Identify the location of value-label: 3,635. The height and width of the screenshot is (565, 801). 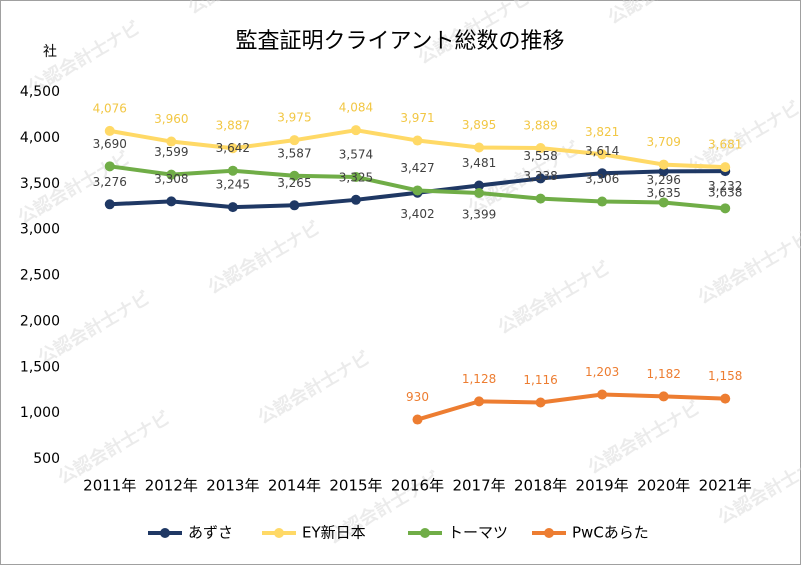
(664, 193).